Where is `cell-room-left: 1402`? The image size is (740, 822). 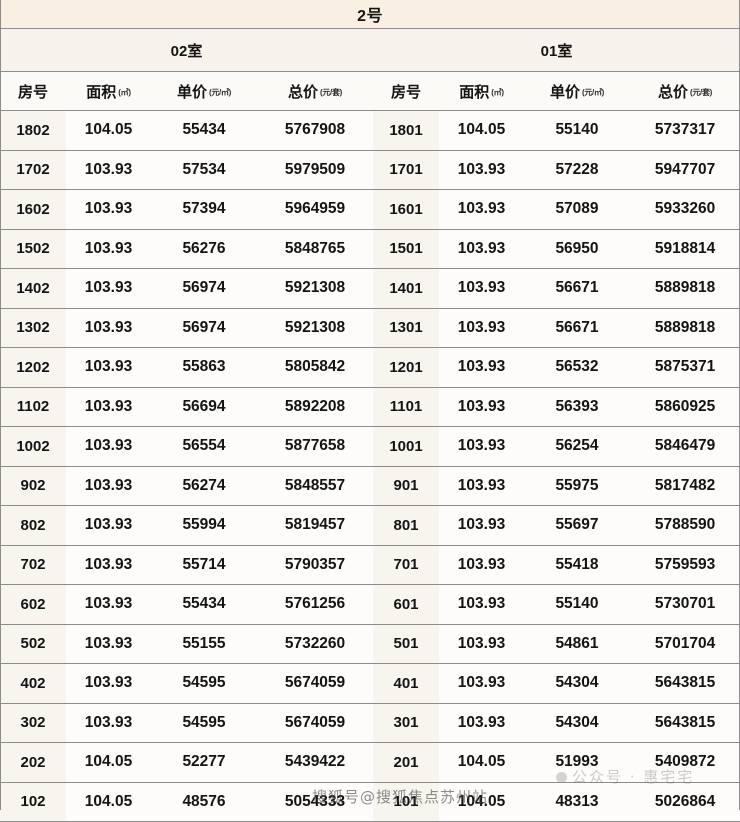
cell-room-left: 1402 is located at coordinates (33, 288).